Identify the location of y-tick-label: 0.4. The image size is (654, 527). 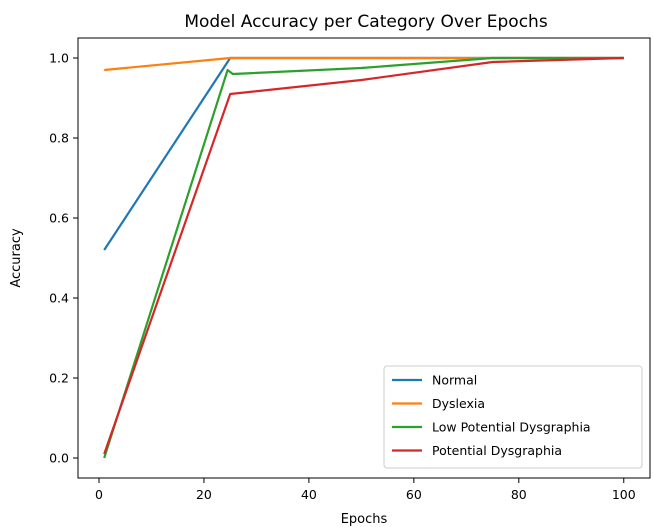
(59, 298).